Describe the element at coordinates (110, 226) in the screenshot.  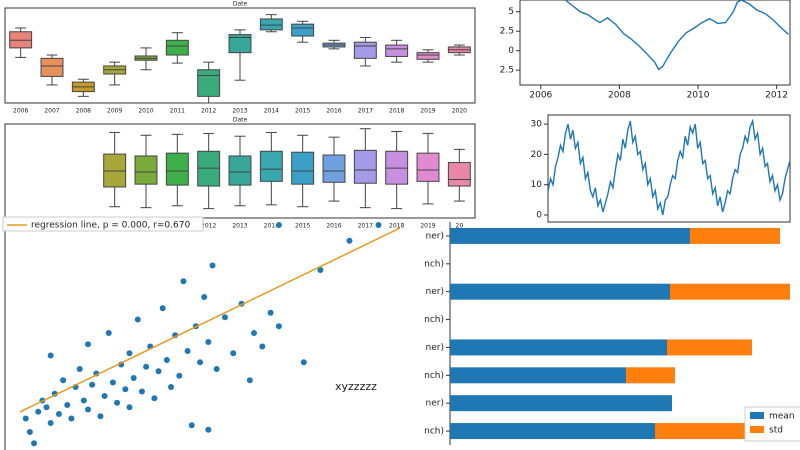
I see `legend-label: regression line, p = 0.000, r=0.670` at that location.